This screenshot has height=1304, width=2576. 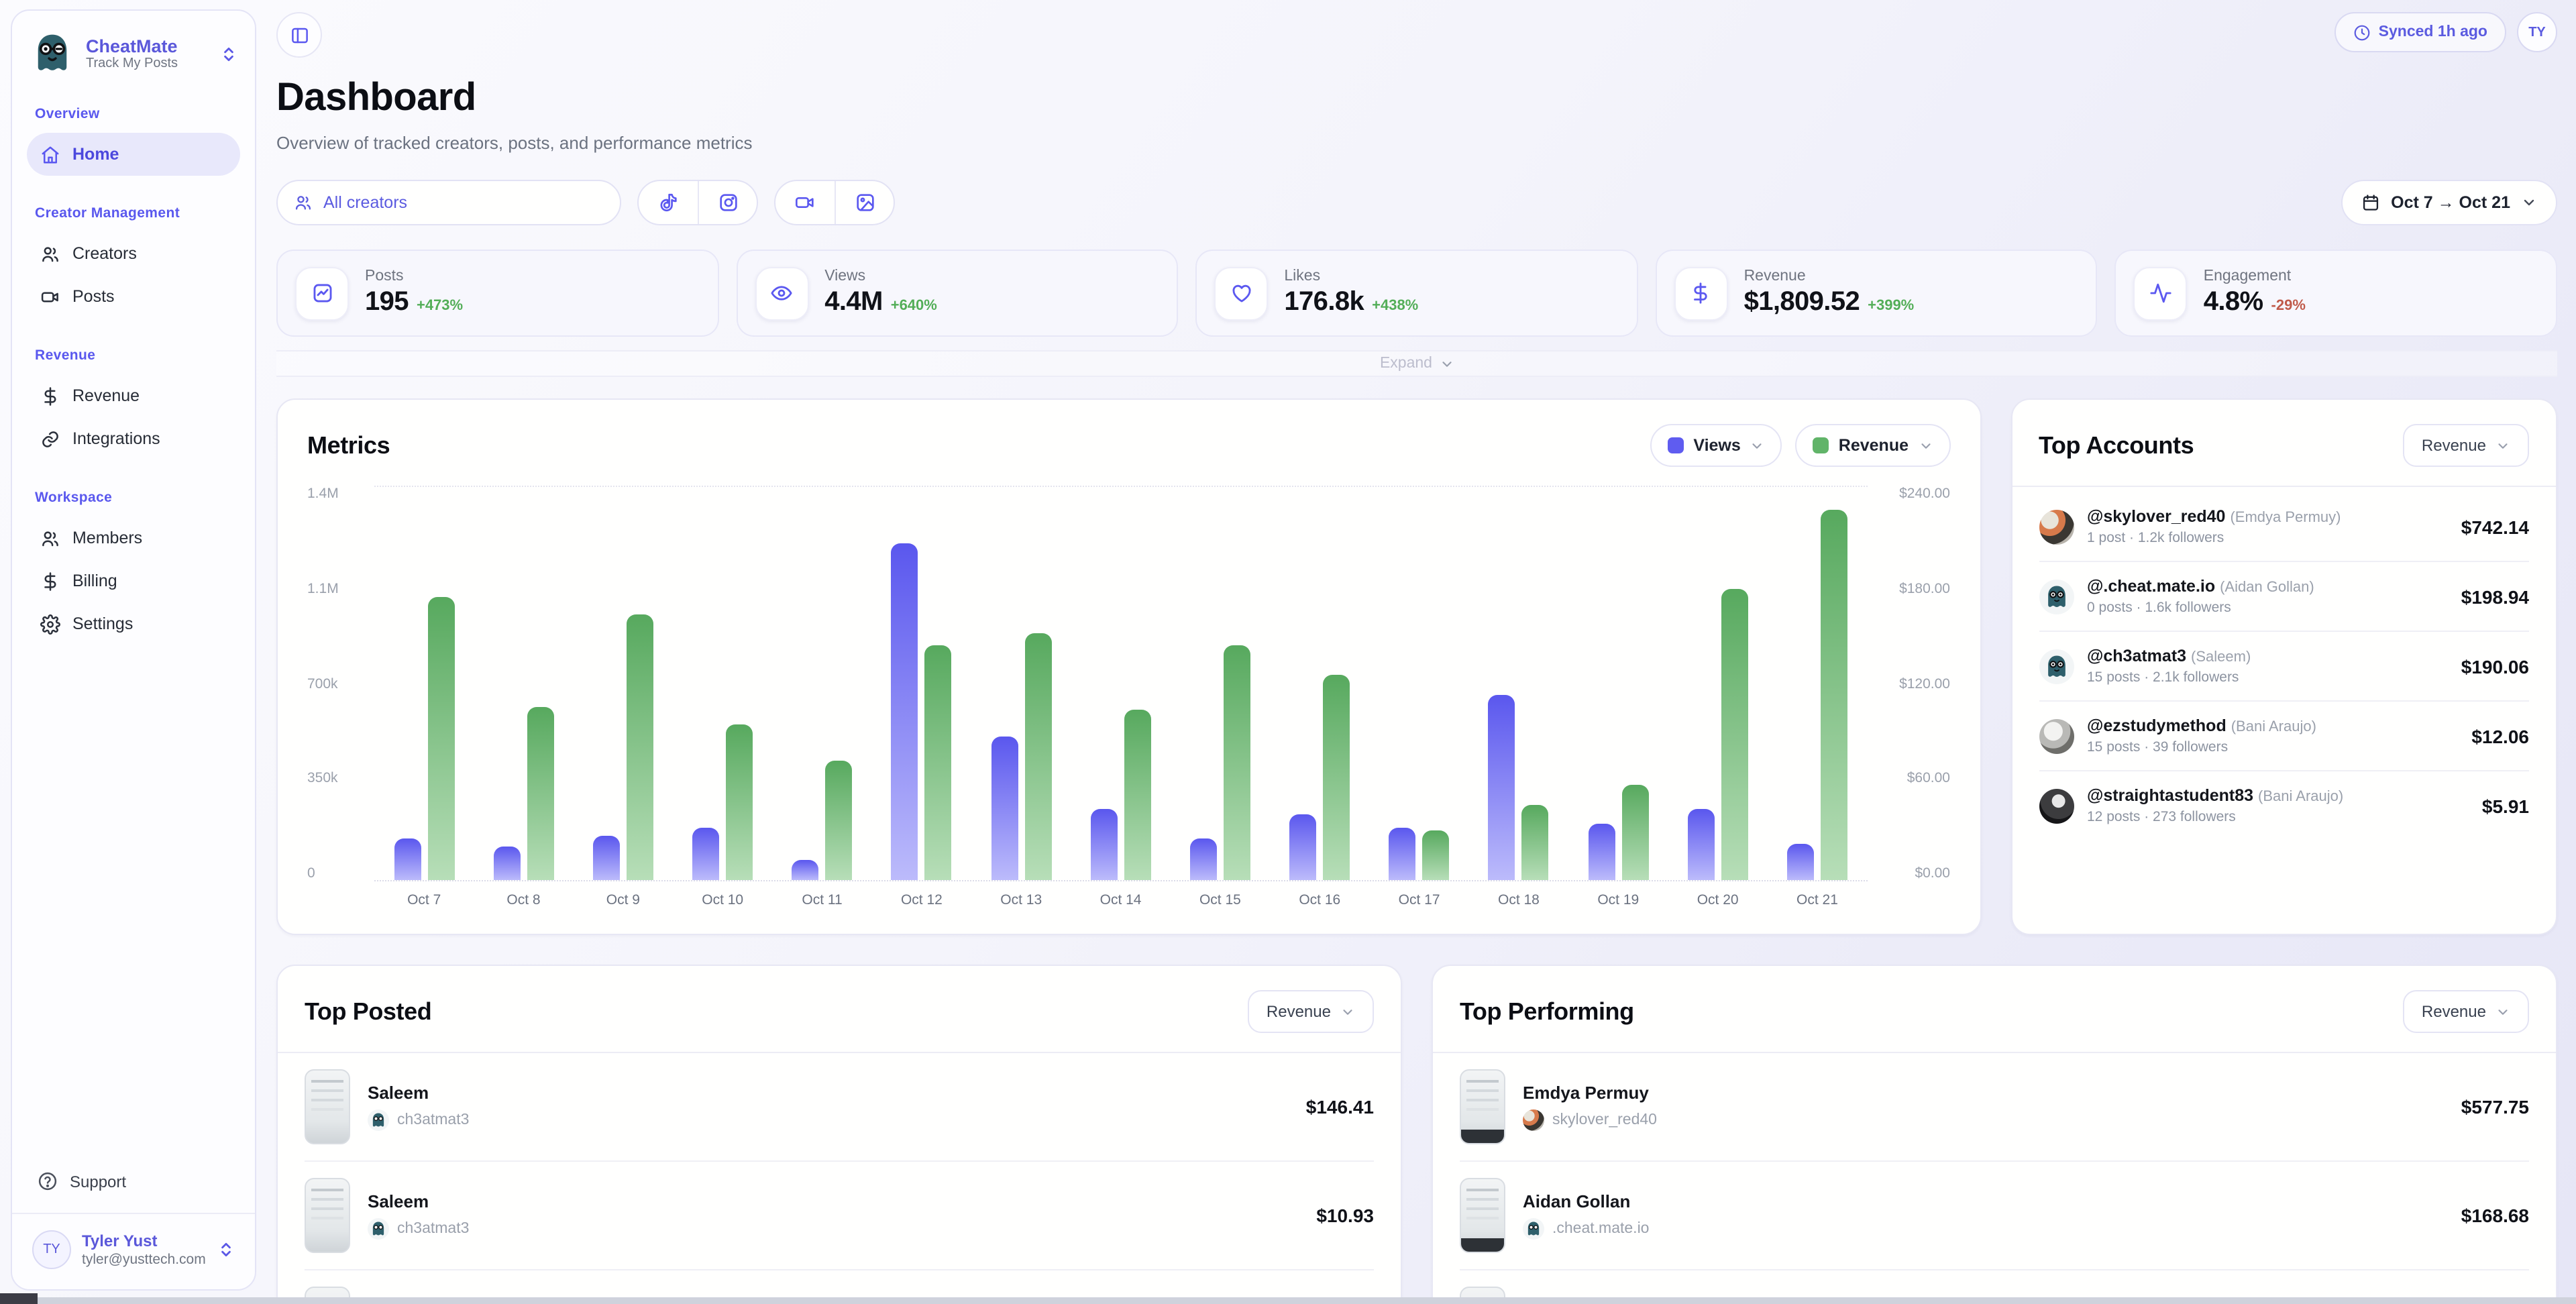 What do you see at coordinates (1345, 1216) in the screenshot?
I see `post-amount: $10.93` at bounding box center [1345, 1216].